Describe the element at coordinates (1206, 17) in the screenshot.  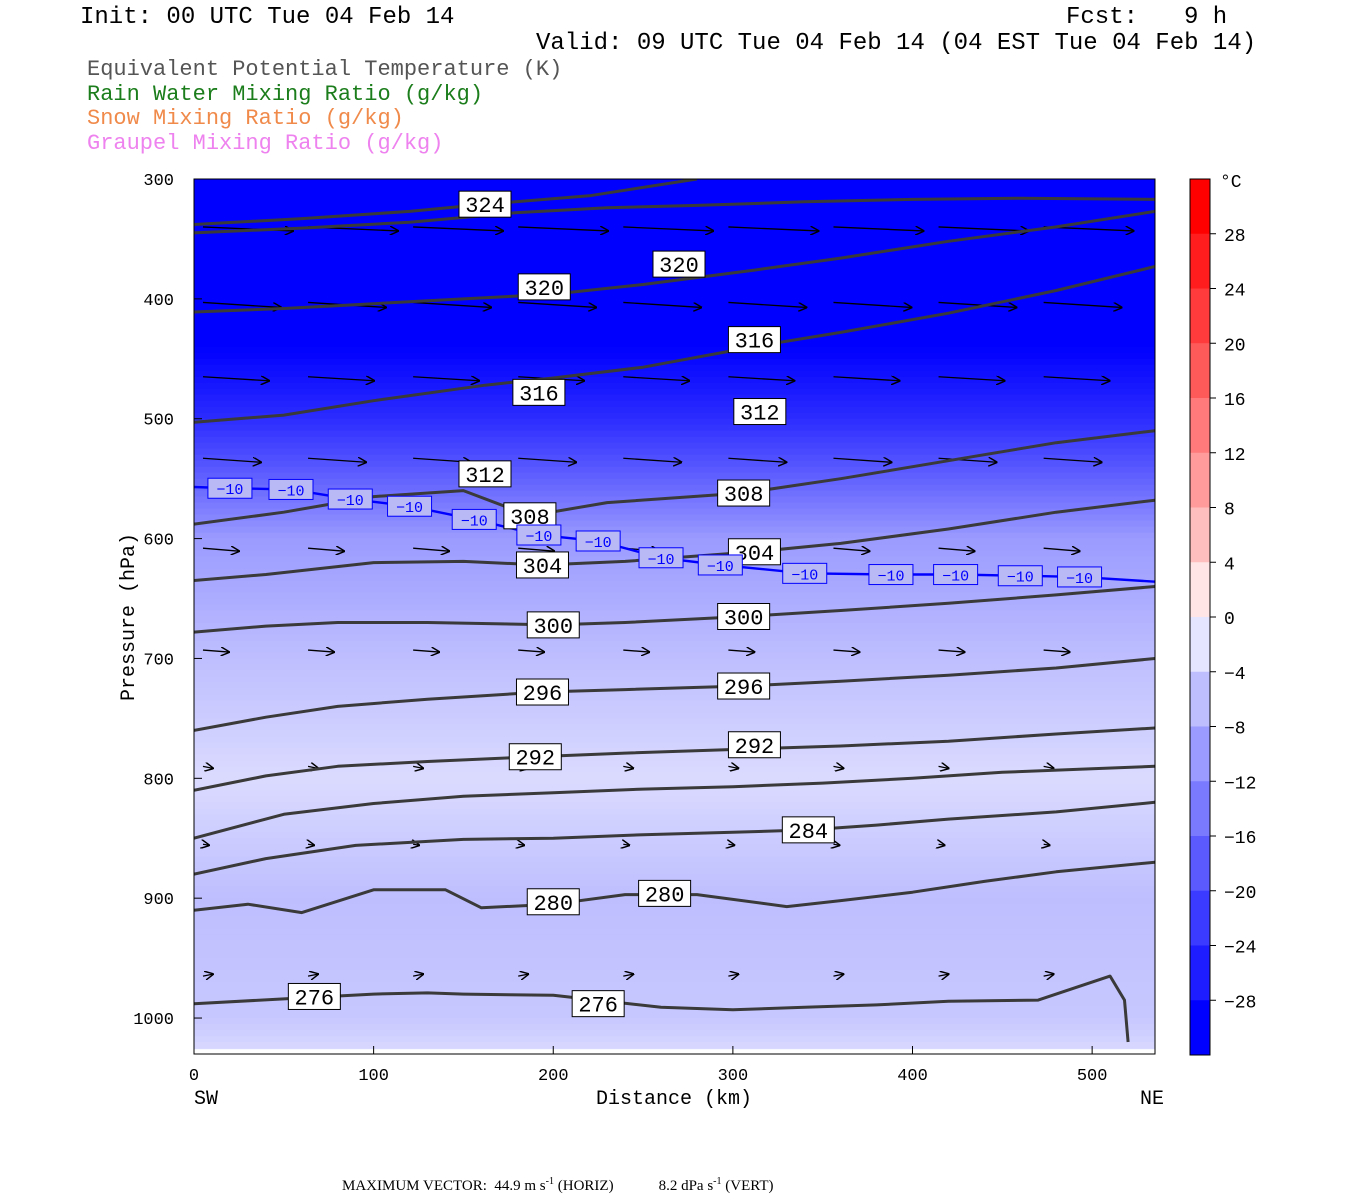
I see `forecast-hour: 9 h` at that location.